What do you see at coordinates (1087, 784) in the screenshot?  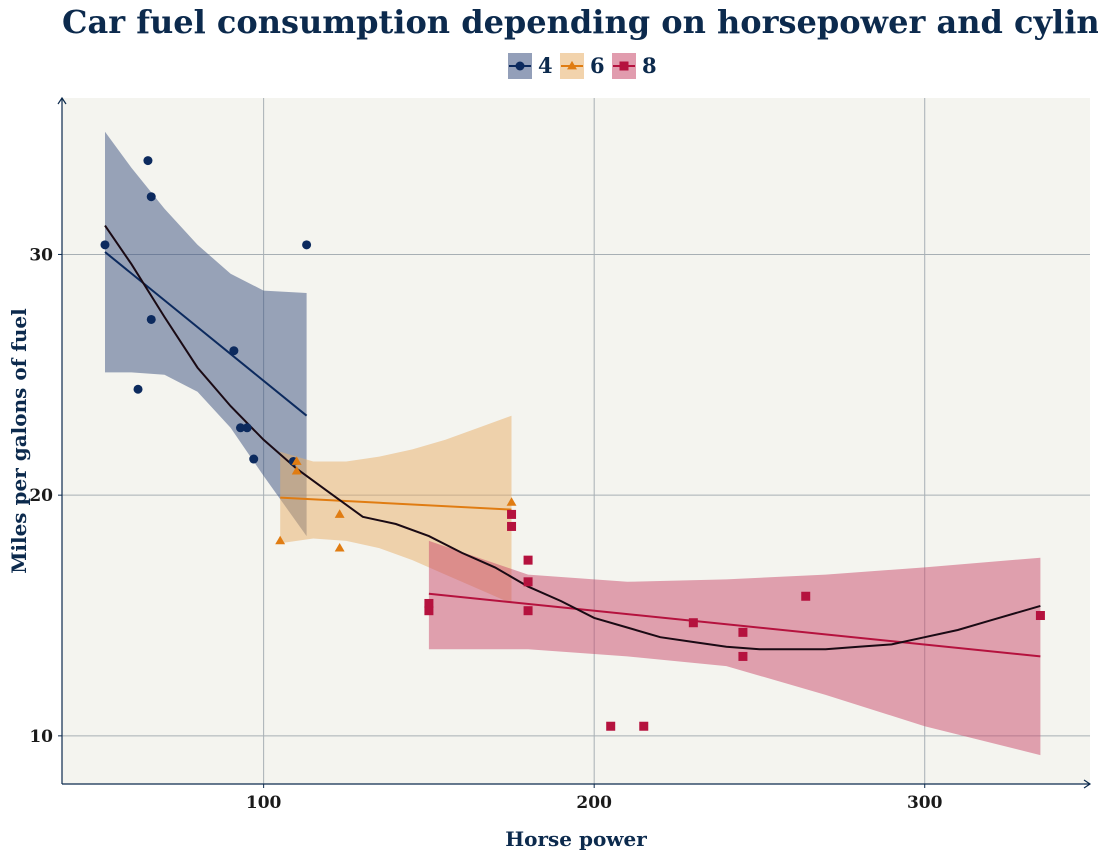 I see `x-axis-arrow` at bounding box center [1087, 784].